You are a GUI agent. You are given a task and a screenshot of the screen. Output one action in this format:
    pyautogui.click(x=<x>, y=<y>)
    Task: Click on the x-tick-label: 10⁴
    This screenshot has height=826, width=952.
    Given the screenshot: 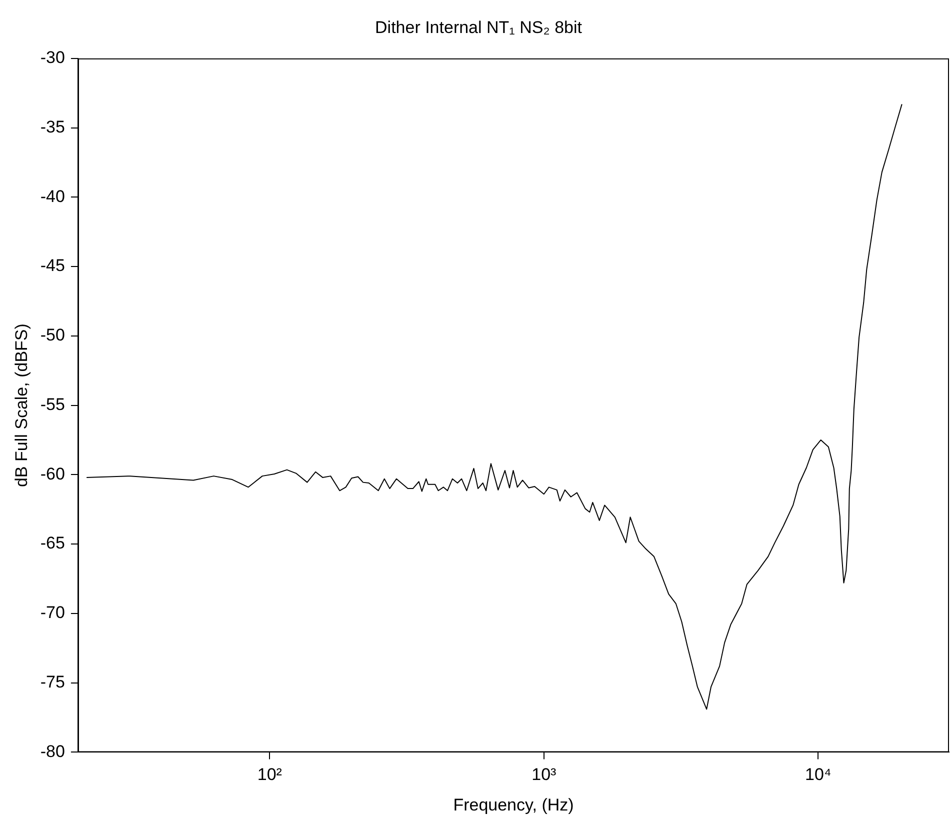 What is the action you would take?
    pyautogui.click(x=818, y=774)
    